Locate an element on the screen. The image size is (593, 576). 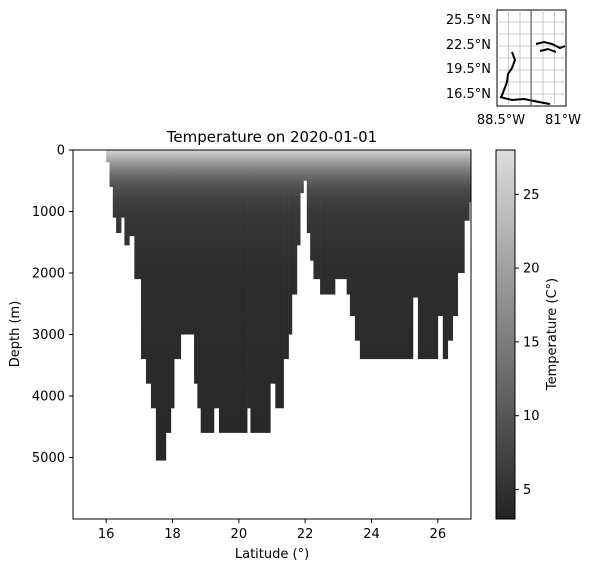
colorbar: 5 10 15 20 25 Temperature (C°) is located at coordinates (527, 334).